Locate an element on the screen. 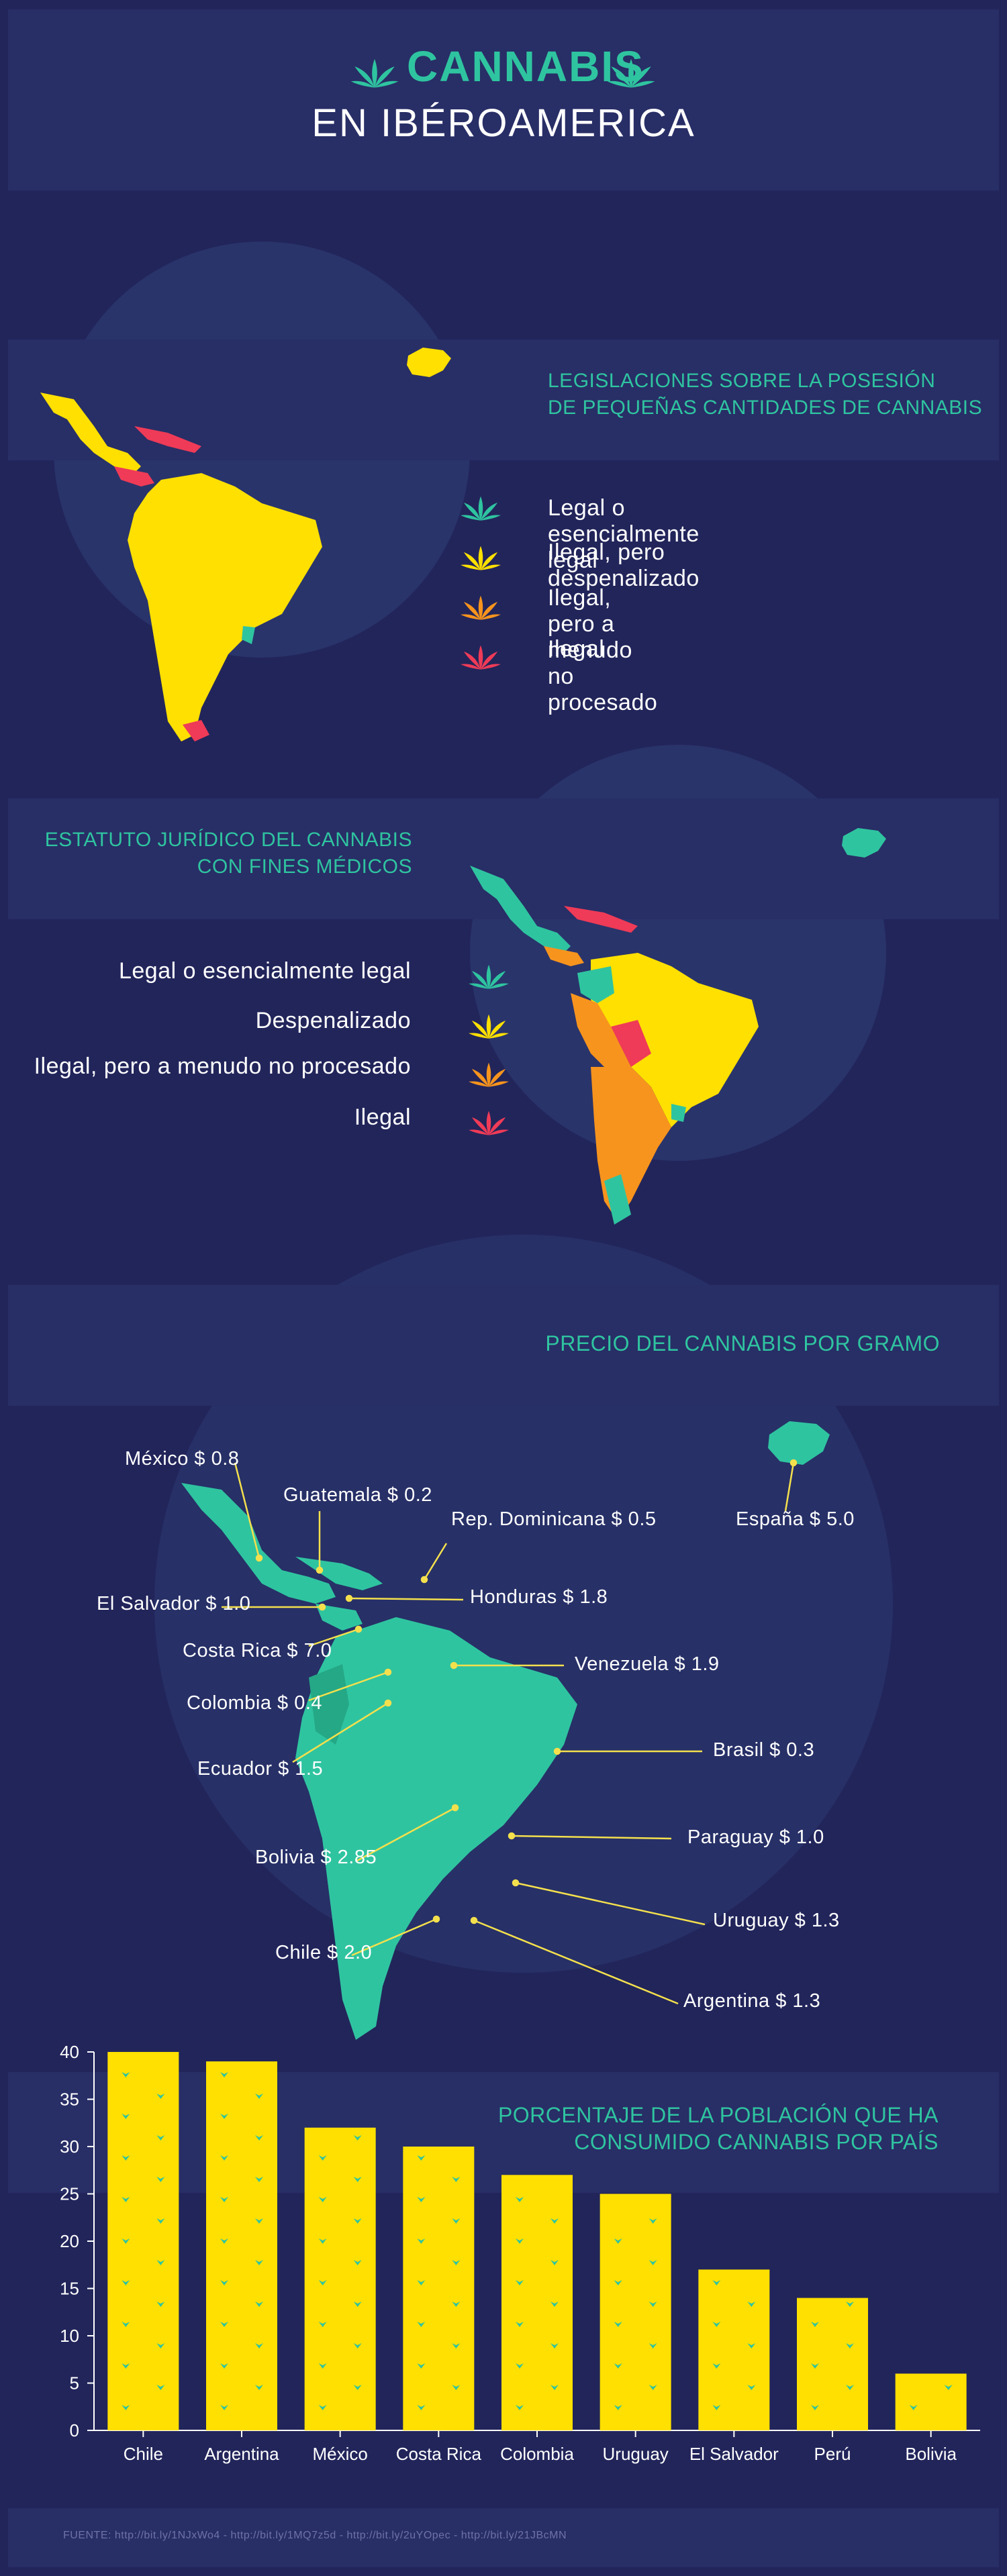 The image size is (1007, 2576). price-label-paraguay: Paraguay $ 1.0 is located at coordinates (756, 1837).